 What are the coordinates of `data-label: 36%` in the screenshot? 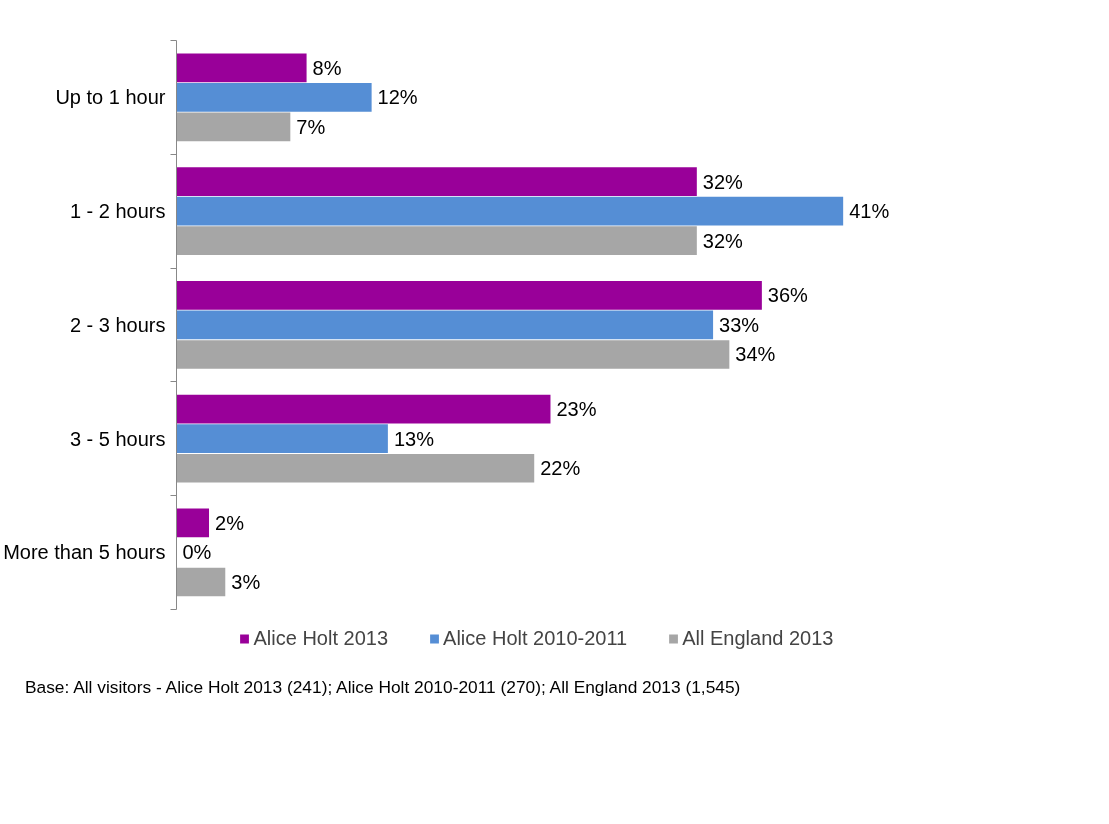 It's located at (788, 295).